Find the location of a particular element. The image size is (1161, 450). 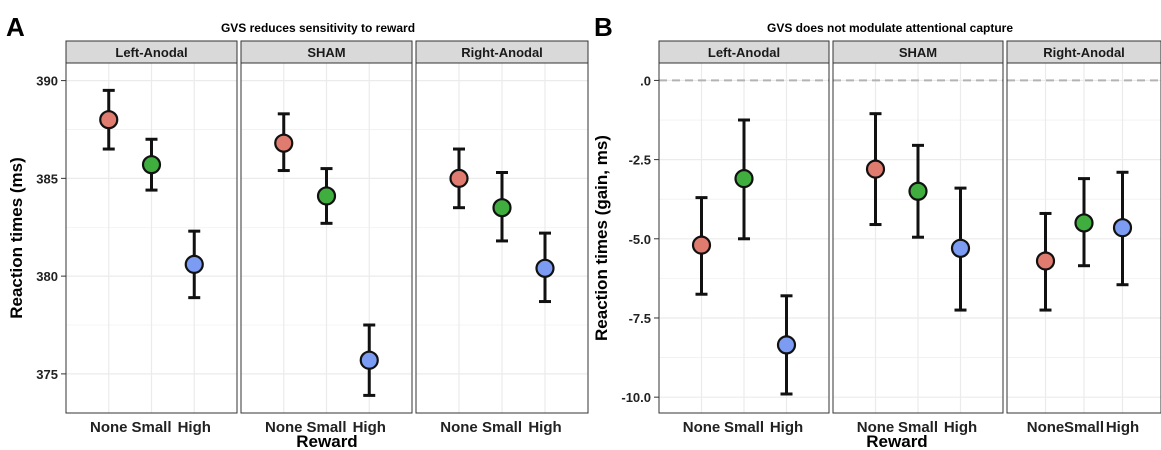

chart-title: GVS reduces sensitivity to reward is located at coordinates (318, 28).